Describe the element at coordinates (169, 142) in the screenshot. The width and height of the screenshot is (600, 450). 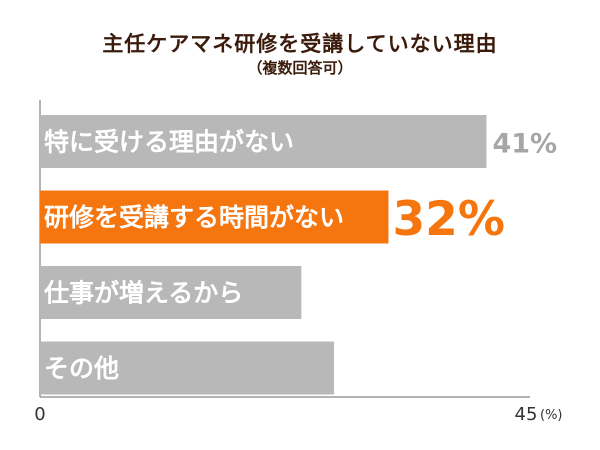
I see `bar-label-1: 特に受ける理由がない` at that location.